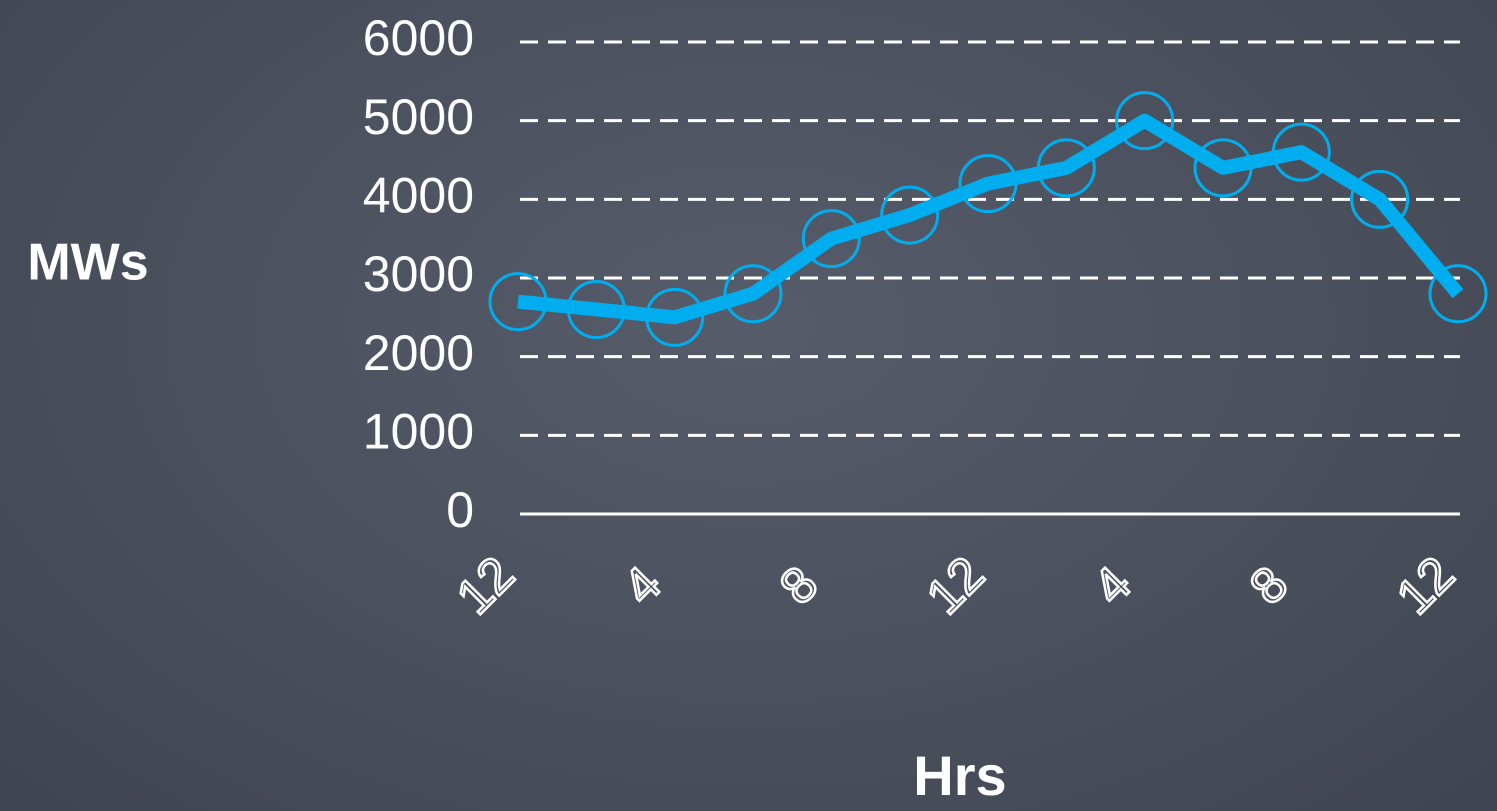  Describe the element at coordinates (418, 117) in the screenshot. I see `y-tick-label: 5000` at that location.